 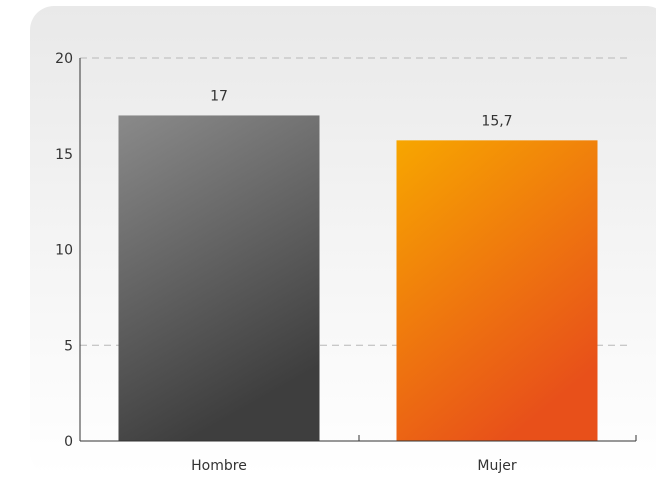 I want to click on y-tick-label: 20, so click(x=64, y=59).